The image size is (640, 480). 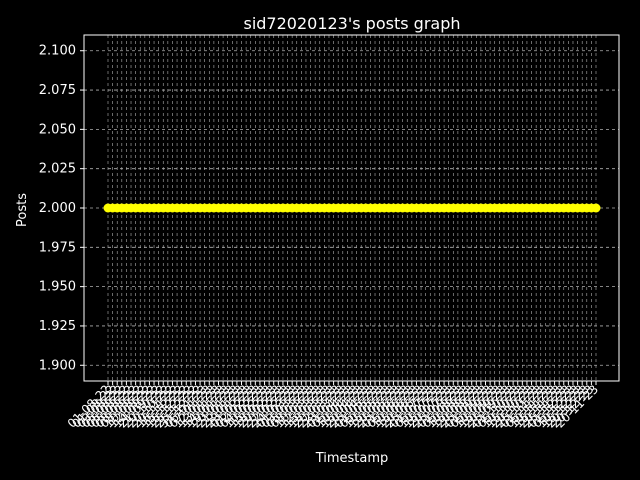 I want to click on y-axis-label: Posts, so click(x=22, y=210).